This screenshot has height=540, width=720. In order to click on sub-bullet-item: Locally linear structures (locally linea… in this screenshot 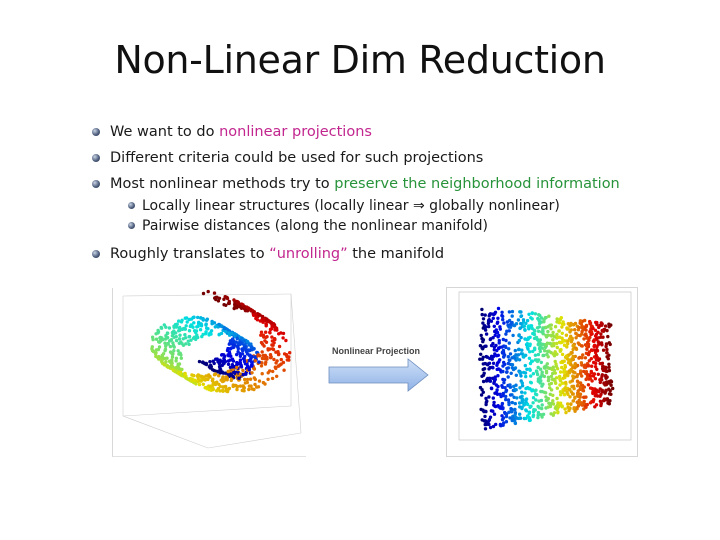, I will do `click(392, 206)`.